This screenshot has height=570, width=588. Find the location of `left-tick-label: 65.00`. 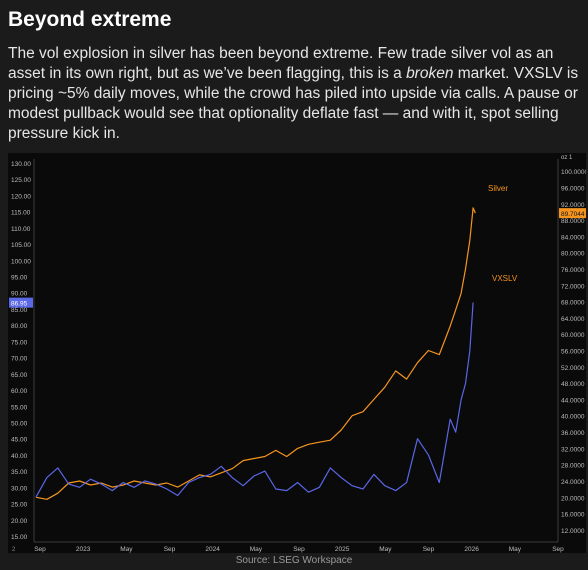

left-tick-label: 65.00 is located at coordinates (19, 375).